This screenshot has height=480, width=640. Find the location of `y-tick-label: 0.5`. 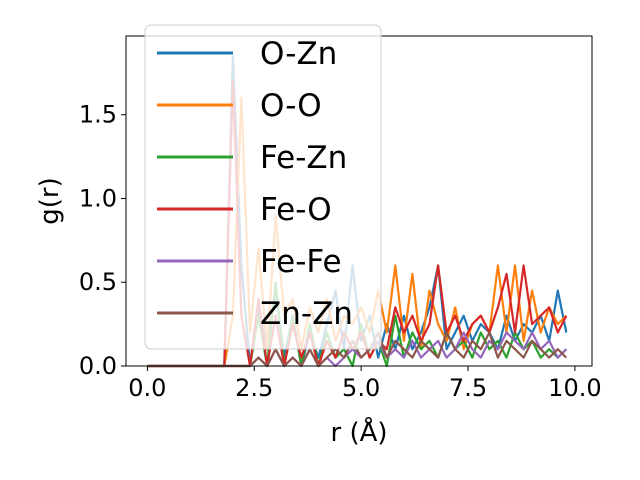

y-tick-label: 0.5 is located at coordinates (98, 282).